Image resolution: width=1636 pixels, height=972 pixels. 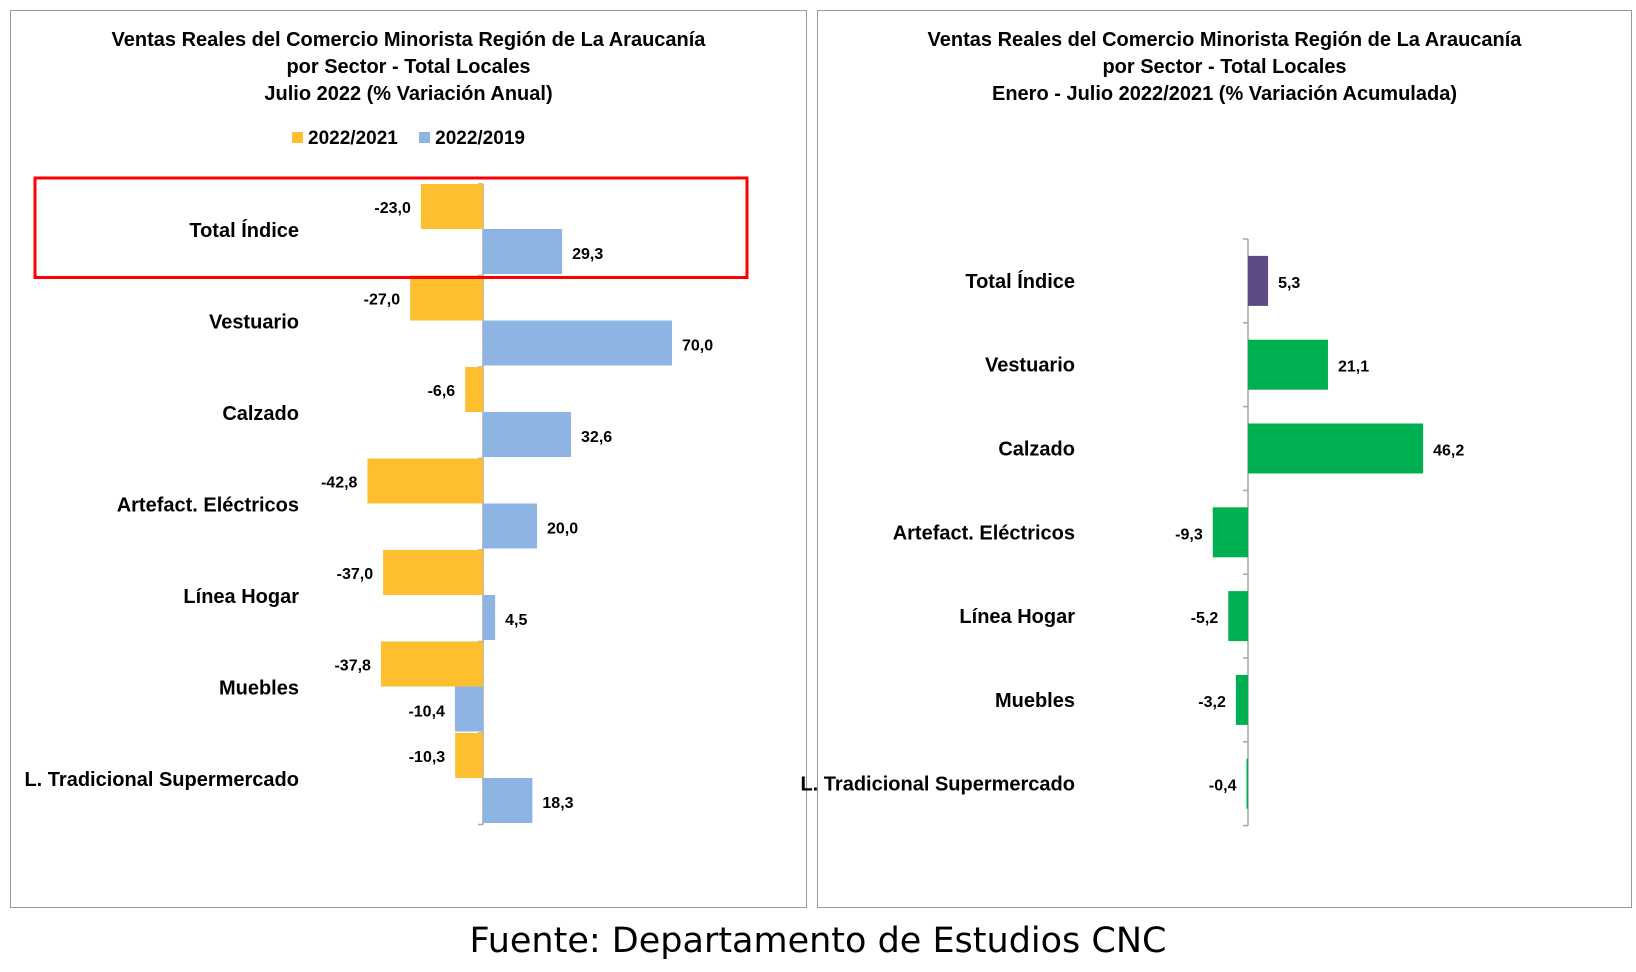 What do you see at coordinates (587, 254) in the screenshot?
I see `left-value-label-2022-2019-total-indice: 29,3` at bounding box center [587, 254].